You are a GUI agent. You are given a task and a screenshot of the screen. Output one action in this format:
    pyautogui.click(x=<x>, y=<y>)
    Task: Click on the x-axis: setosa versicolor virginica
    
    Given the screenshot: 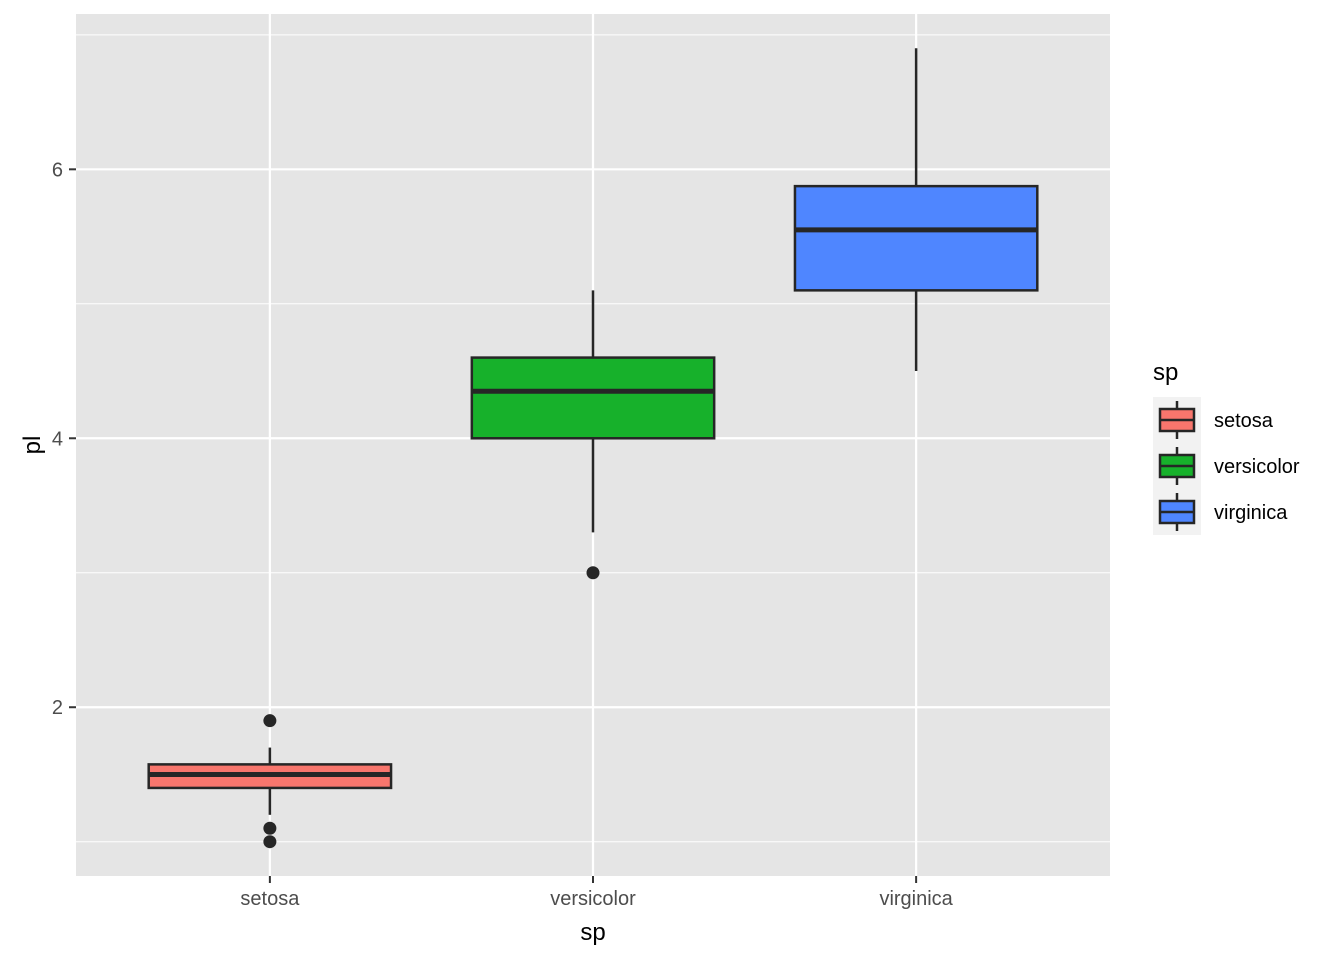 What is the action you would take?
    pyautogui.click(x=597, y=893)
    